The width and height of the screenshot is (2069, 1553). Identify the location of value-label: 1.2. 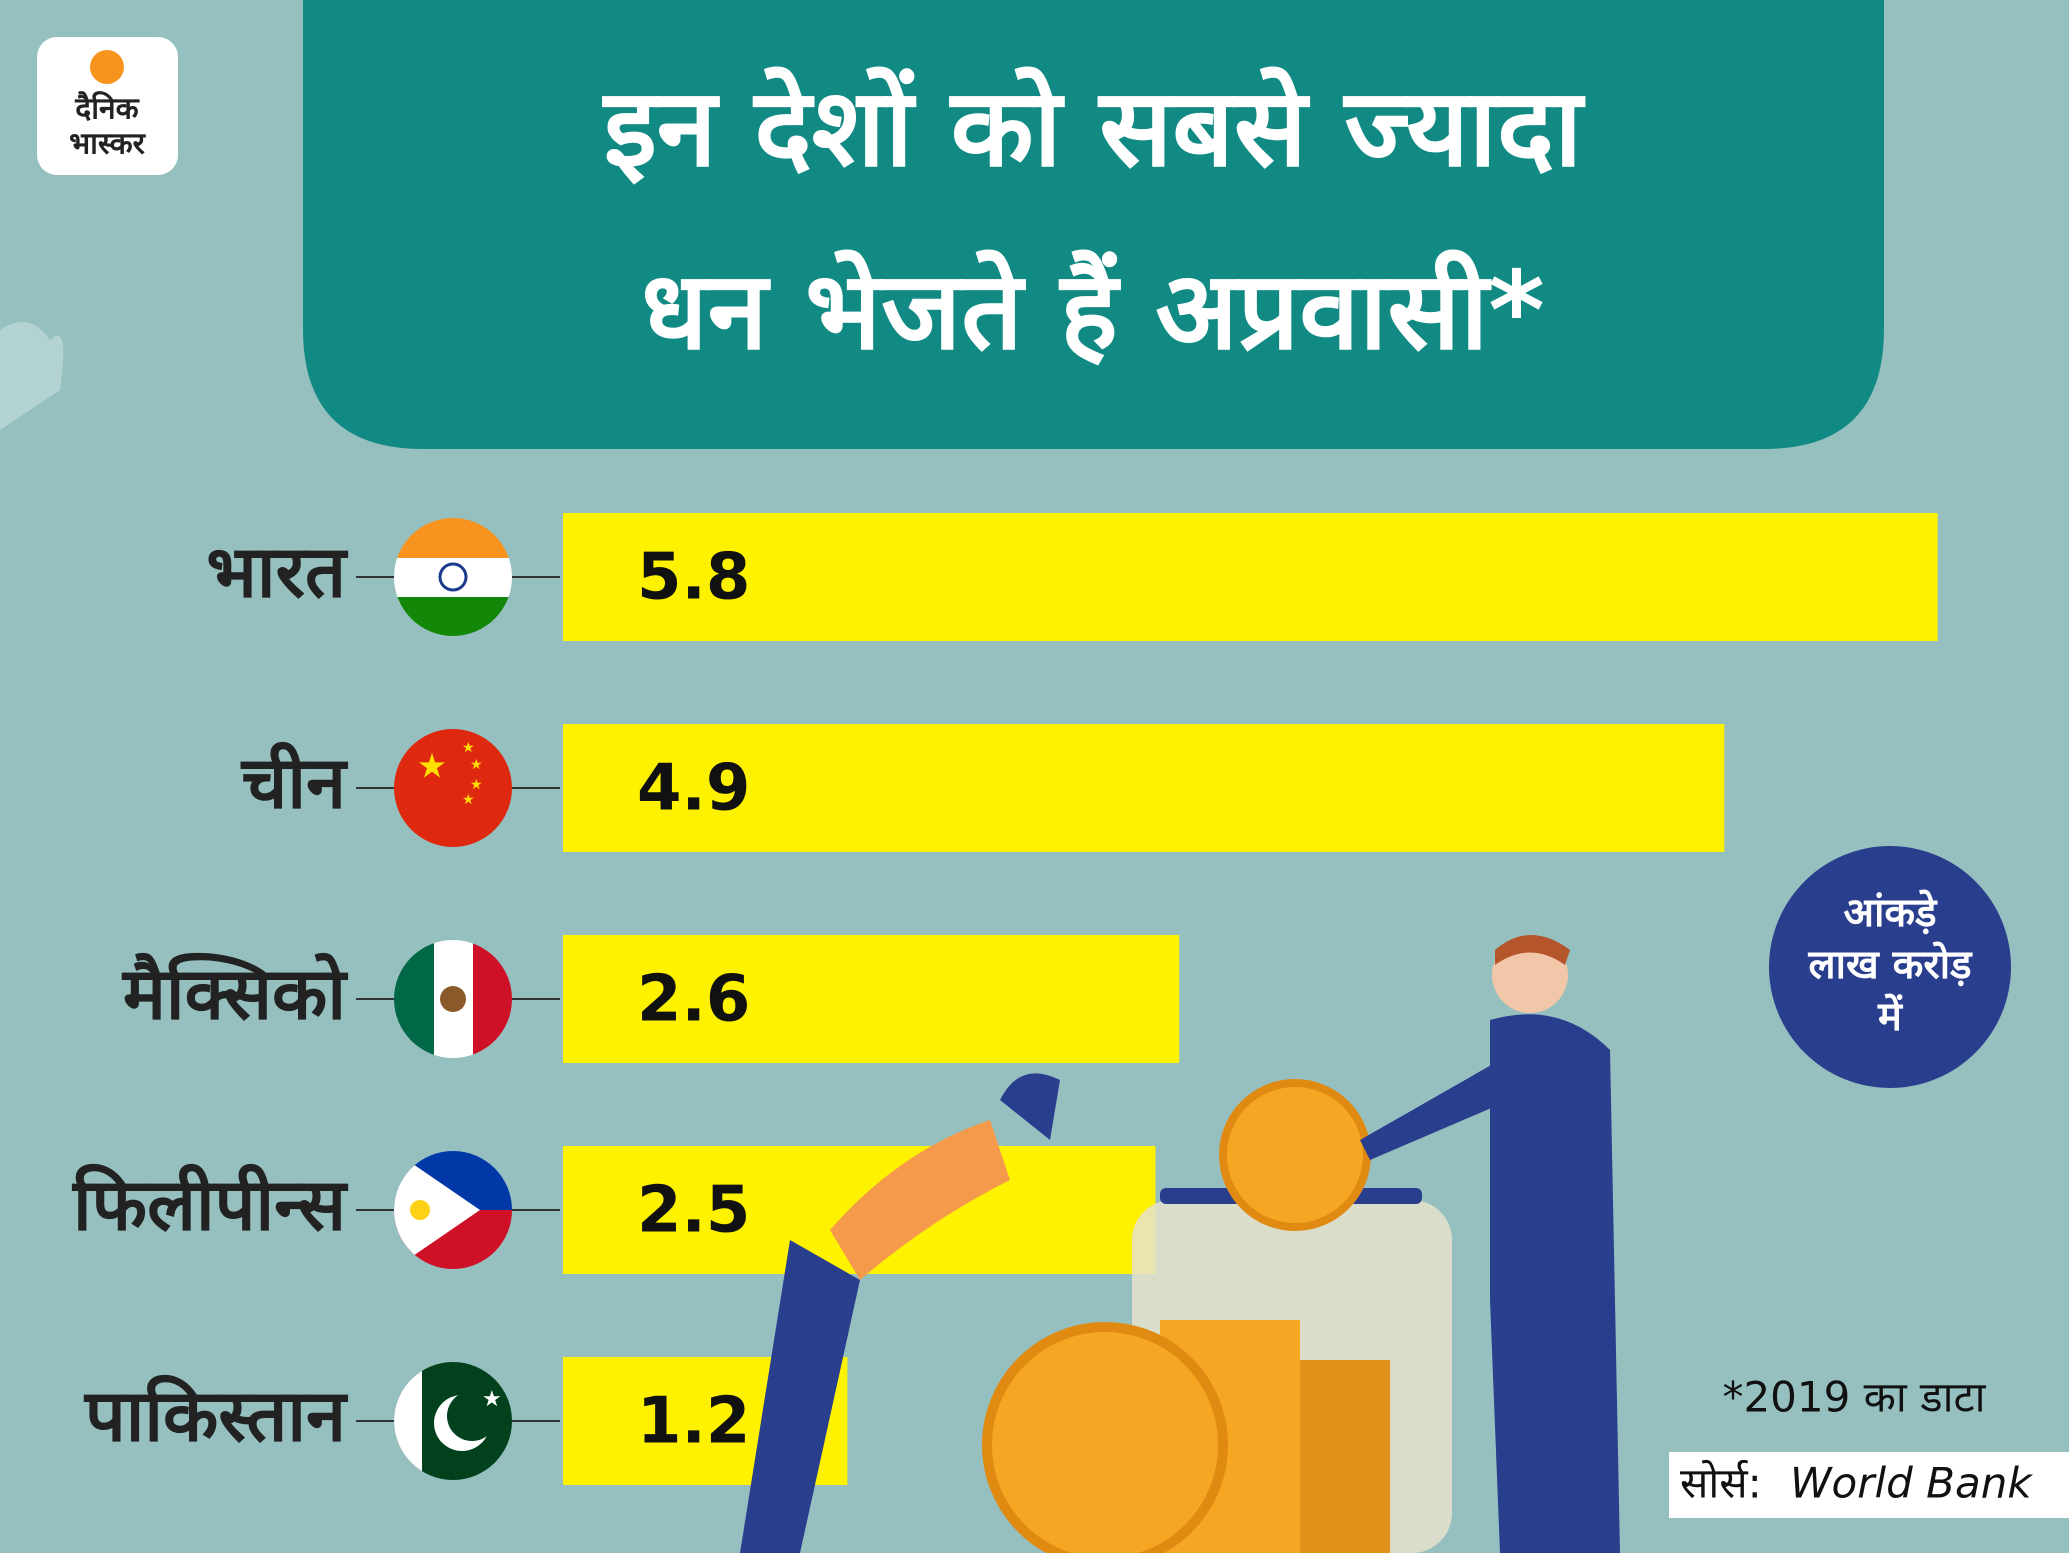
(693, 1422).